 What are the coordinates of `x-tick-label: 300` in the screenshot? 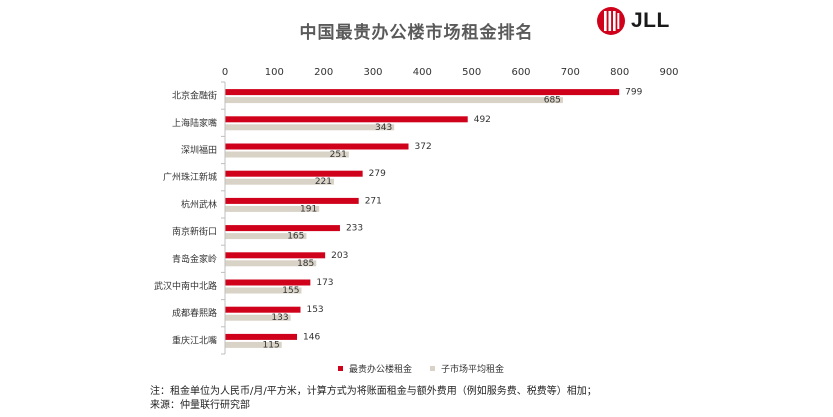 It's located at (372, 72).